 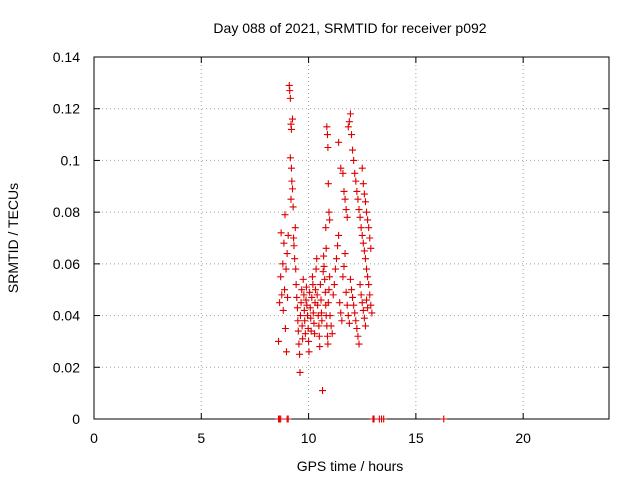 I want to click on y-axis-label: SRMTID / TECUs, so click(x=13, y=238).